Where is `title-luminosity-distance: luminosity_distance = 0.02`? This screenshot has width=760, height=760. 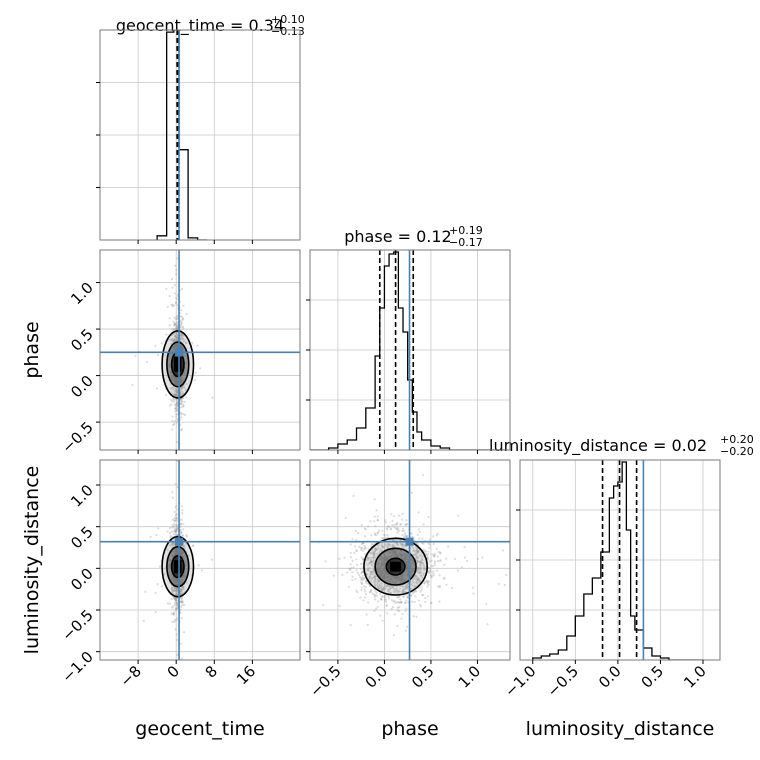 title-luminosity-distance: luminosity_distance = 0.02 is located at coordinates (598, 446).